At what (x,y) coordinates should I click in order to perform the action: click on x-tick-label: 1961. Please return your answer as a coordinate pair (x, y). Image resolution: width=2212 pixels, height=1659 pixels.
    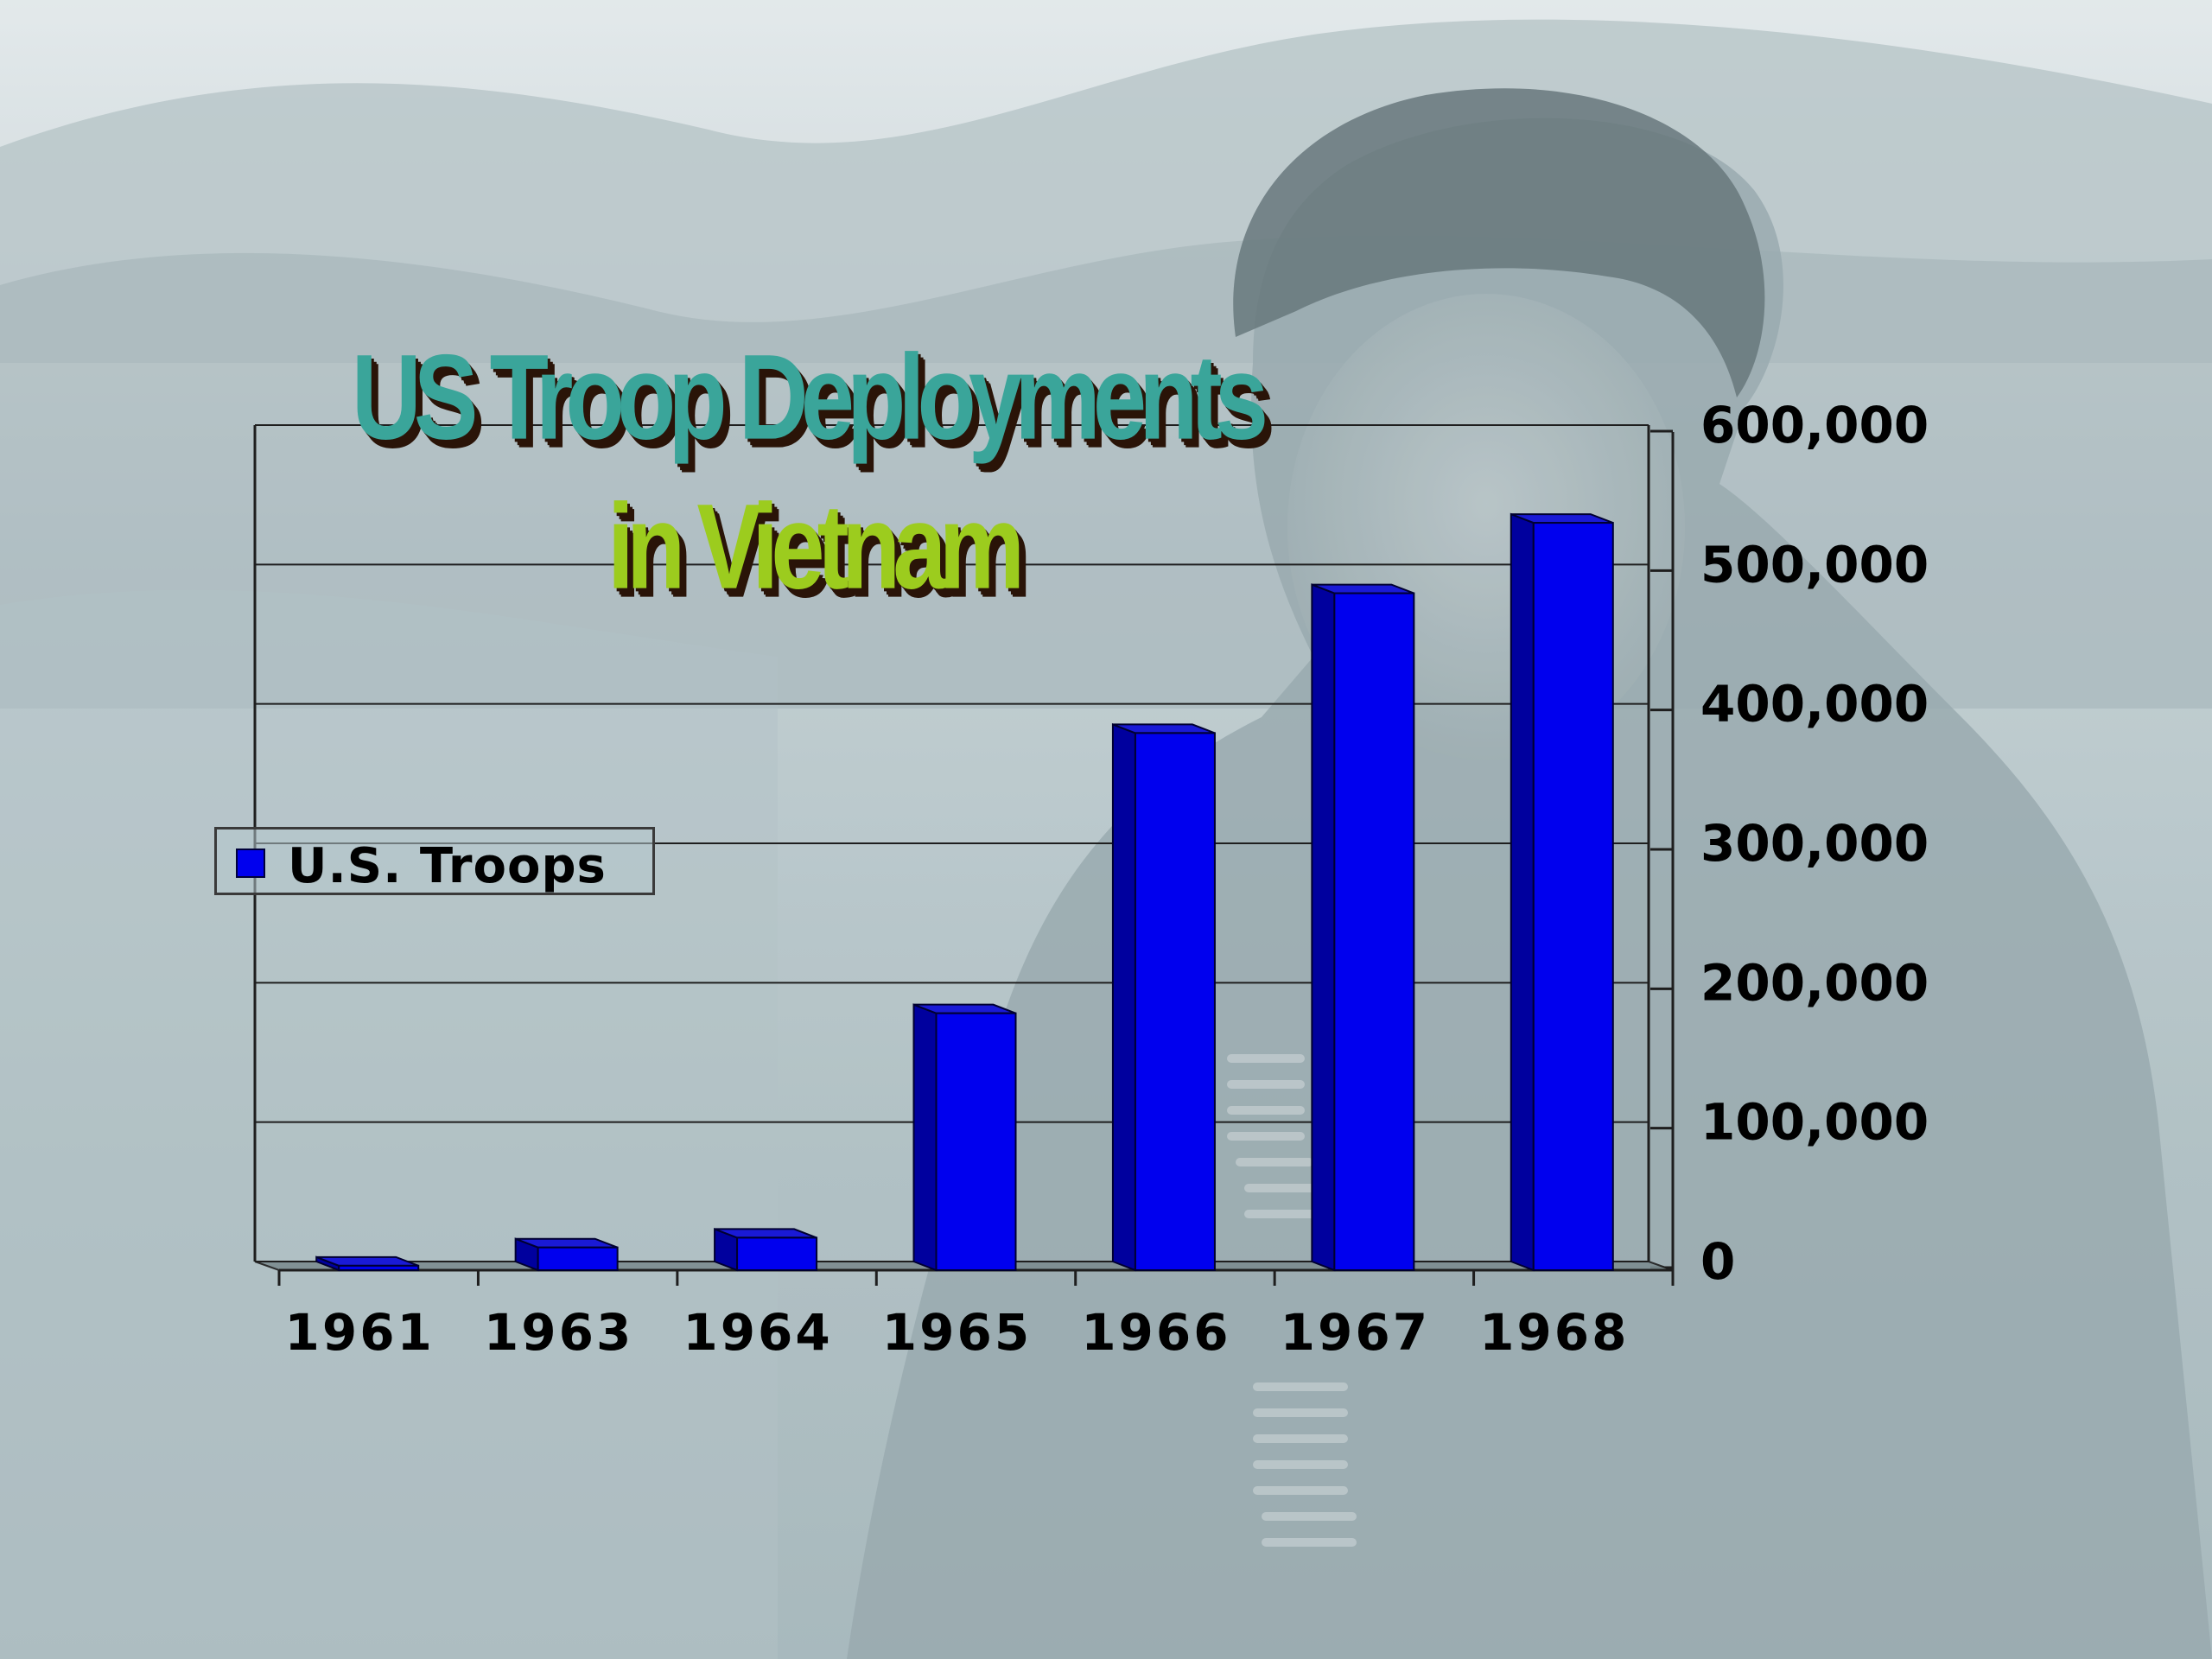
    Looking at the image, I should click on (359, 1332).